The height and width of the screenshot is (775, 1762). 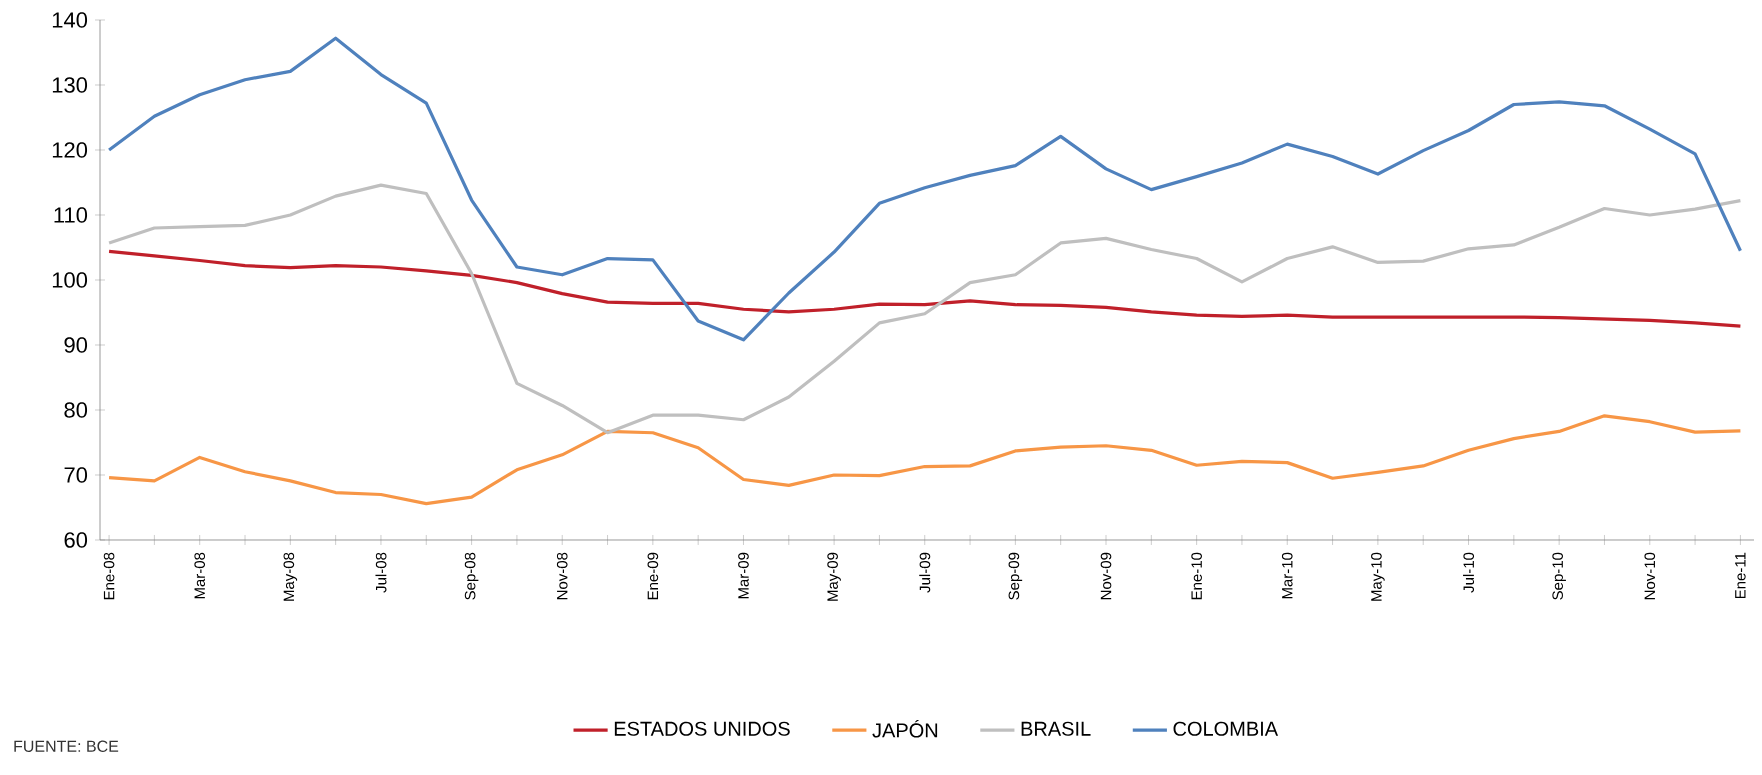 What do you see at coordinates (290, 576) in the screenshot?
I see `x-tick-label: May-08` at bounding box center [290, 576].